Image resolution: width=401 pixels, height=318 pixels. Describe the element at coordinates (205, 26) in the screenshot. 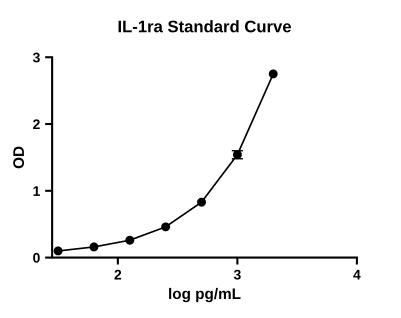

I see `chart-title: IL-1ra Standard Curve` at that location.